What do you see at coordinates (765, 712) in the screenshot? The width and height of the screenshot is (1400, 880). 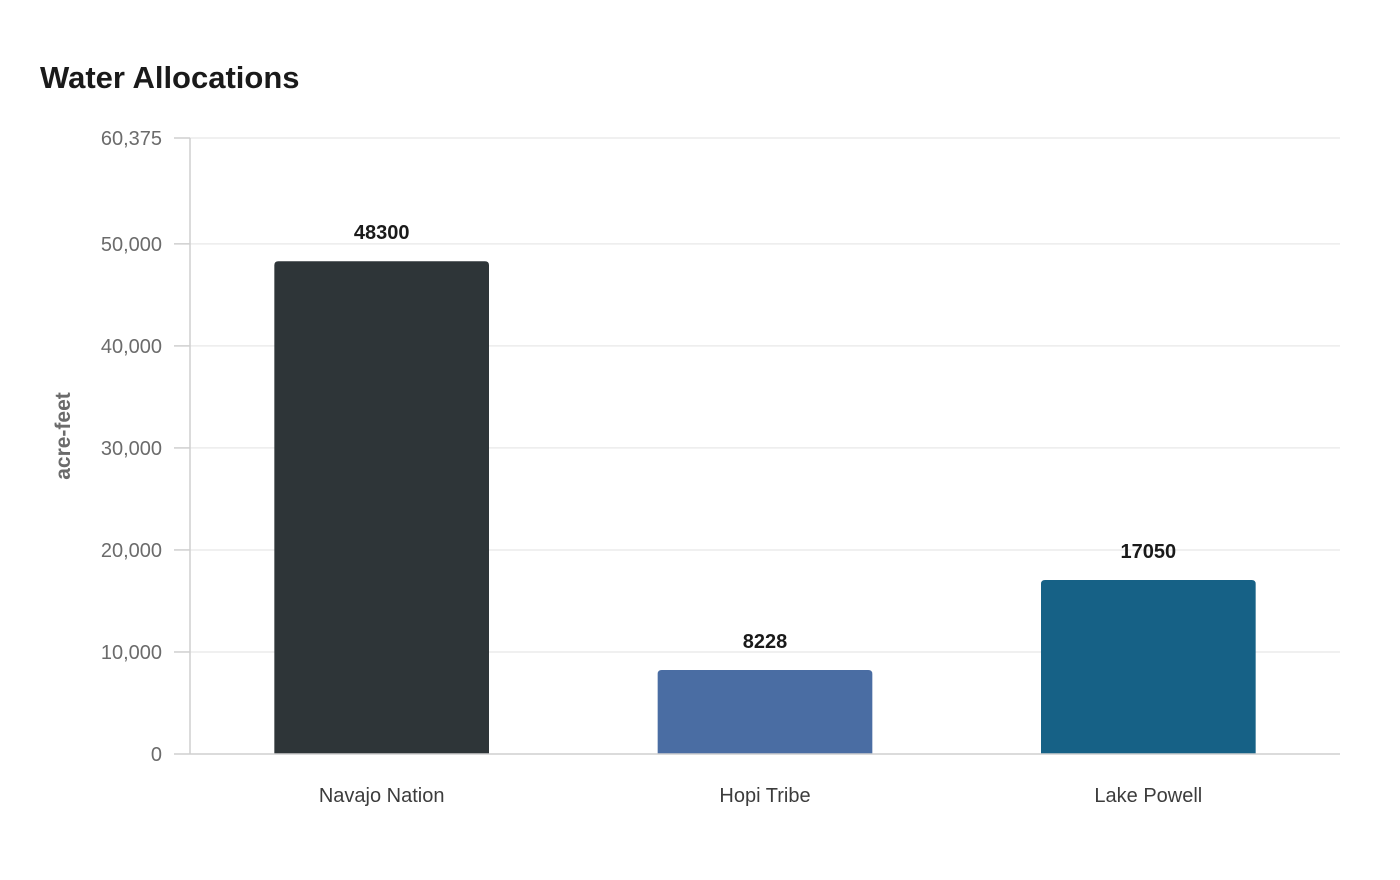 I see `bar-hopi-tribe` at bounding box center [765, 712].